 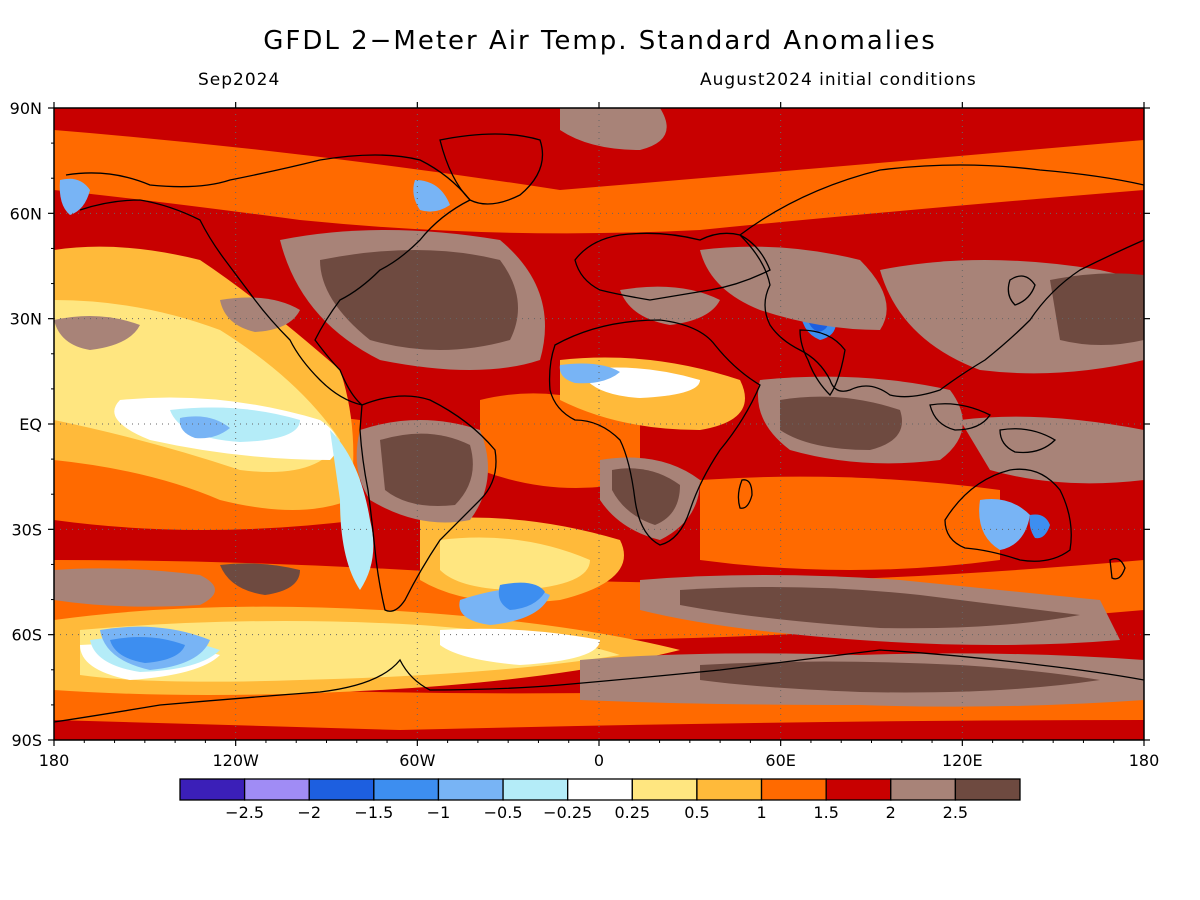 I want to click on lon-tick-label: 120W, so click(x=235, y=760).